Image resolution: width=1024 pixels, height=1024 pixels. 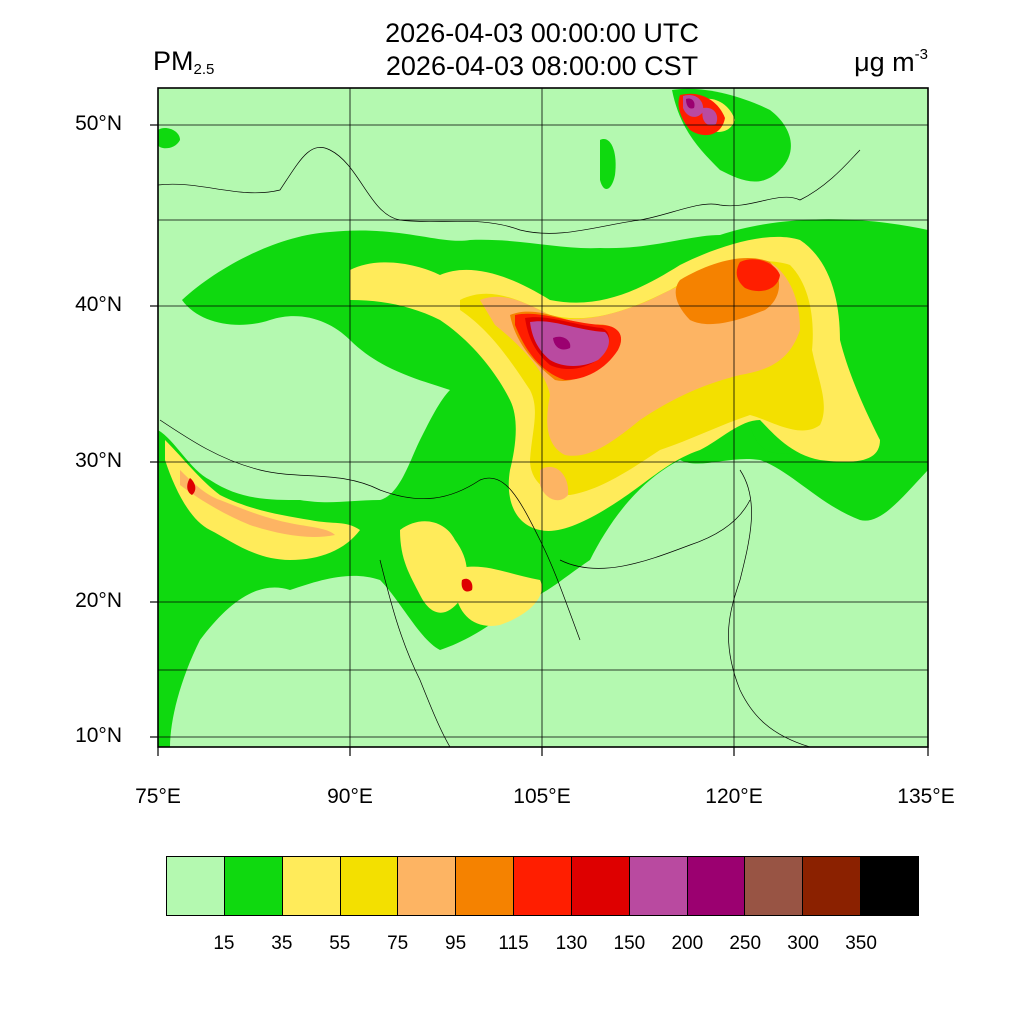 I want to click on lat-label-40n: 40°N, so click(x=98, y=304).